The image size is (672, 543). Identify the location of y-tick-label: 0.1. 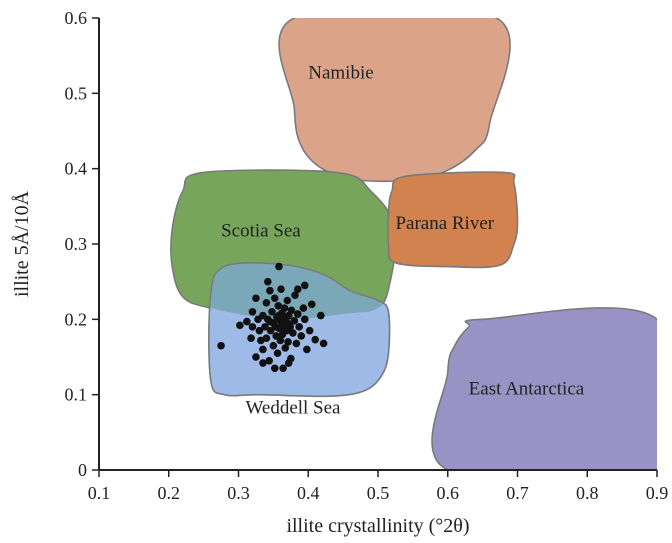
(76, 395).